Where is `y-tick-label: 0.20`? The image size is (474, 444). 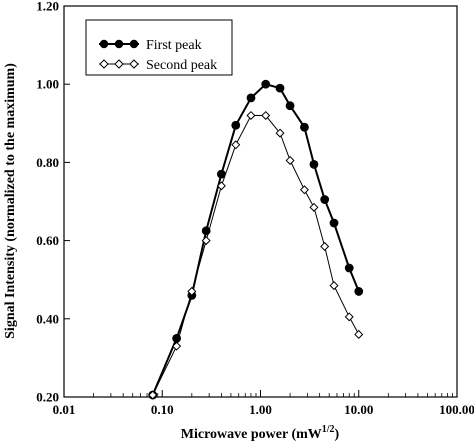
y-tick-label: 0.20 is located at coordinates (47, 397).